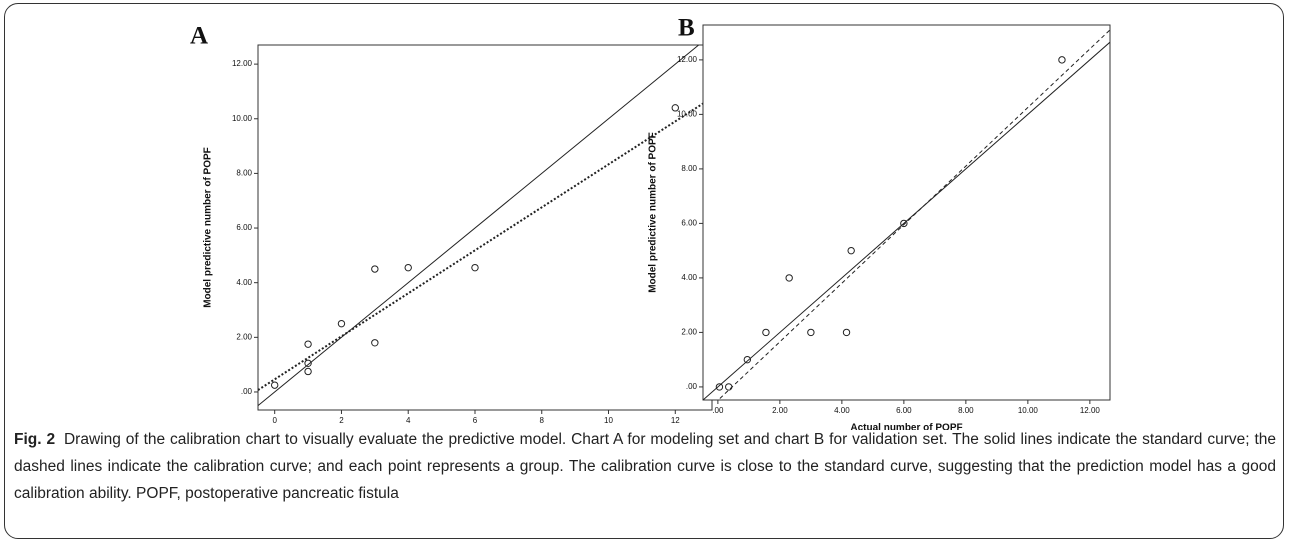  I want to click on x-axis-title: Actual number of POPF, so click(906, 426).